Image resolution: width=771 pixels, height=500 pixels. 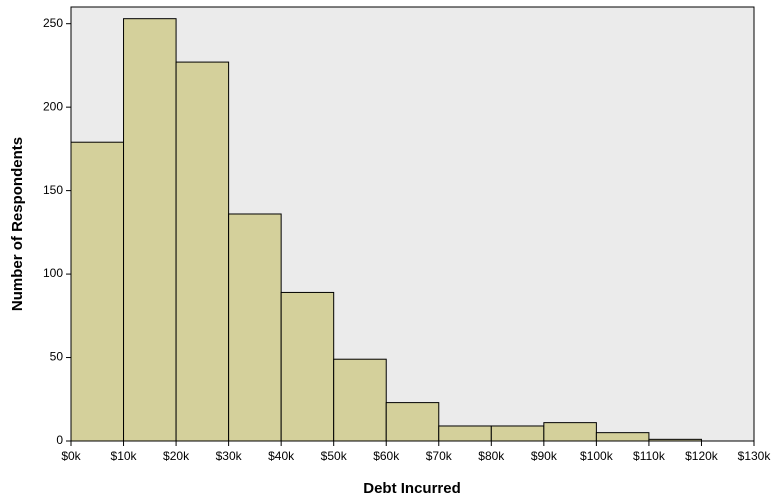 I want to click on x-tick-label: $130k, so click(x=754, y=456).